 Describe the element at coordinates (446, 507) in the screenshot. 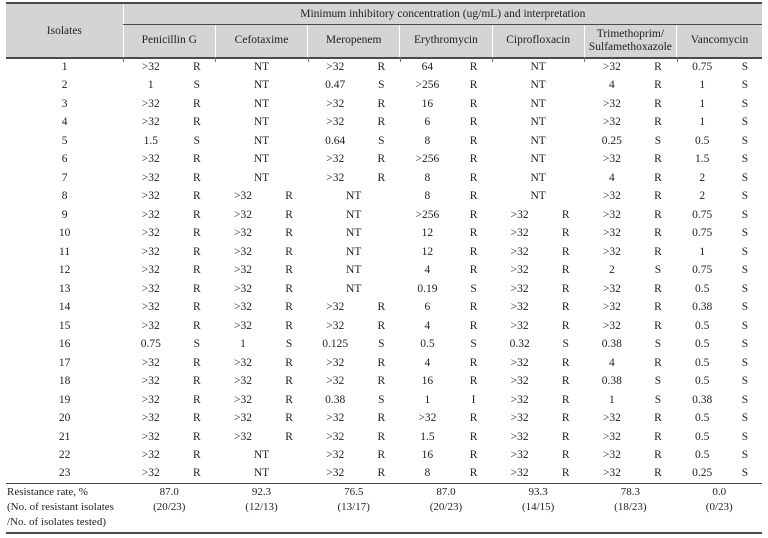

I see `rate-fraction: (20/23)` at that location.